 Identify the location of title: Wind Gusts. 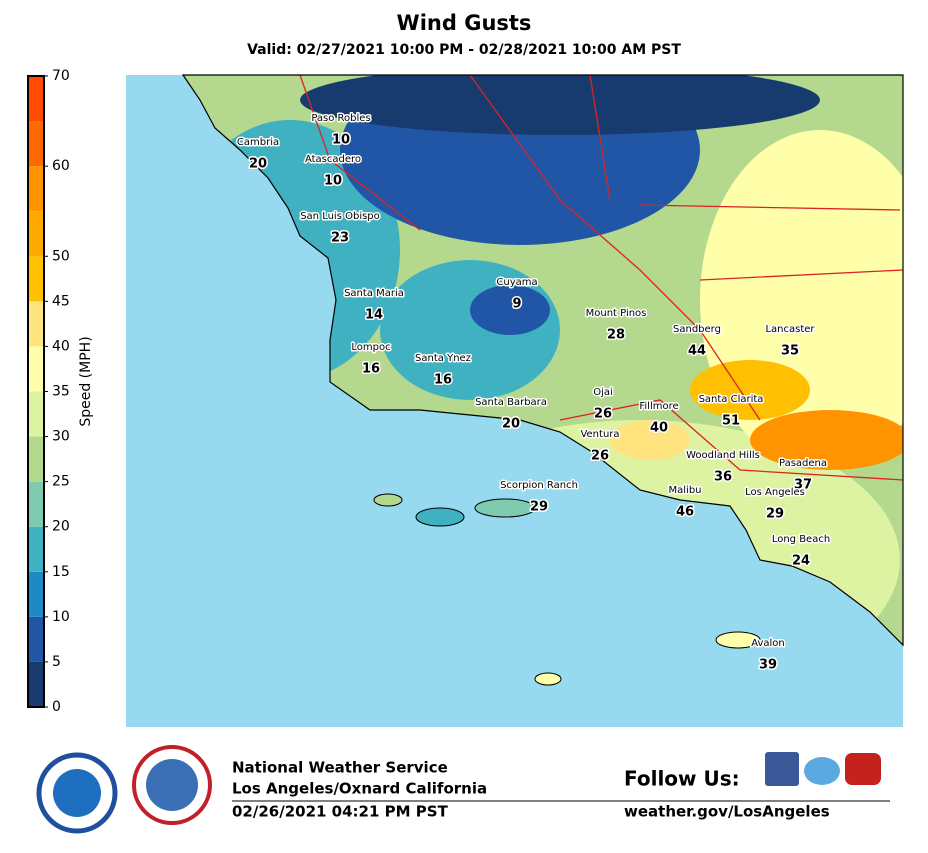
(464, 23).